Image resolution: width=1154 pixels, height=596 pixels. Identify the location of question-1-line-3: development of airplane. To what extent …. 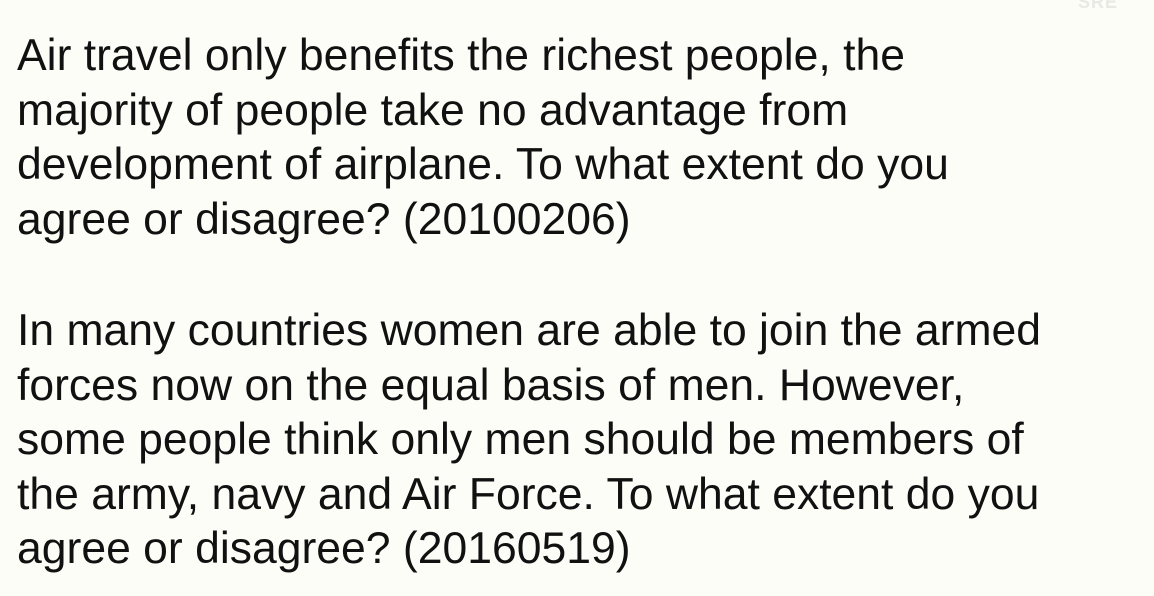
(483, 164).